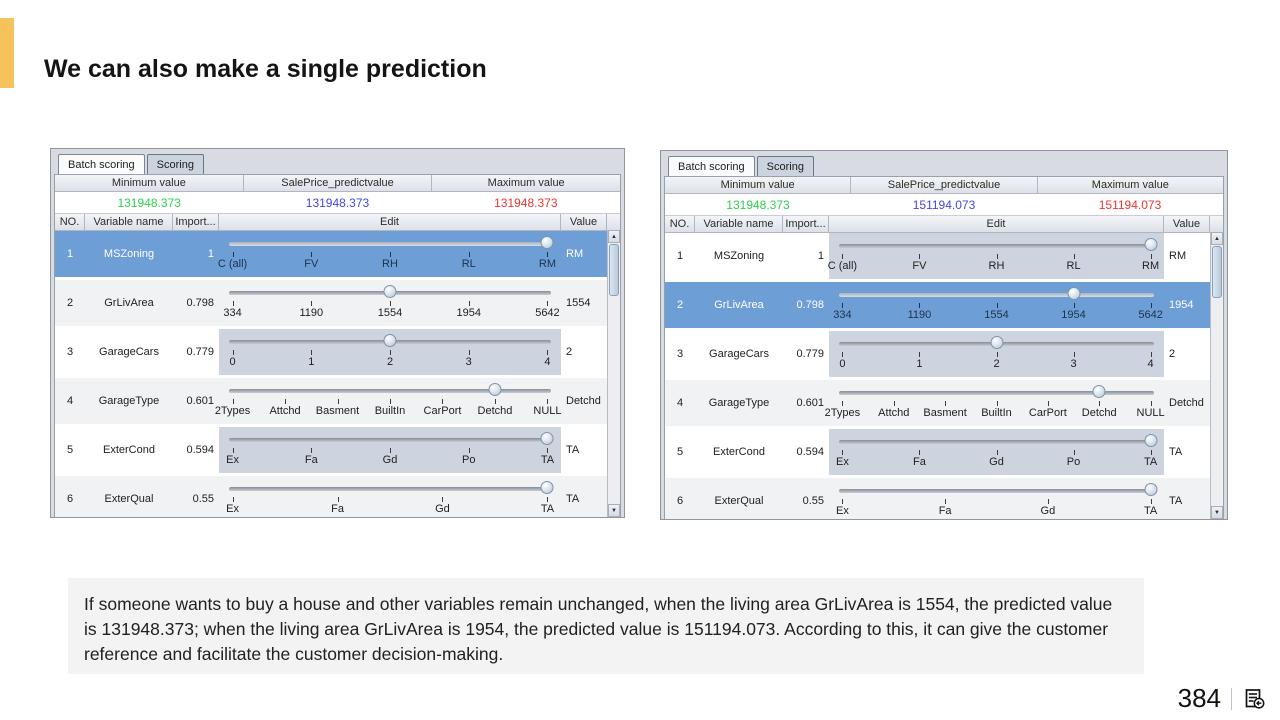 Image resolution: width=1280 pixels, height=720 pixels. I want to click on slider-cell: 334 1190 1554 1954 5642, so click(996, 305).